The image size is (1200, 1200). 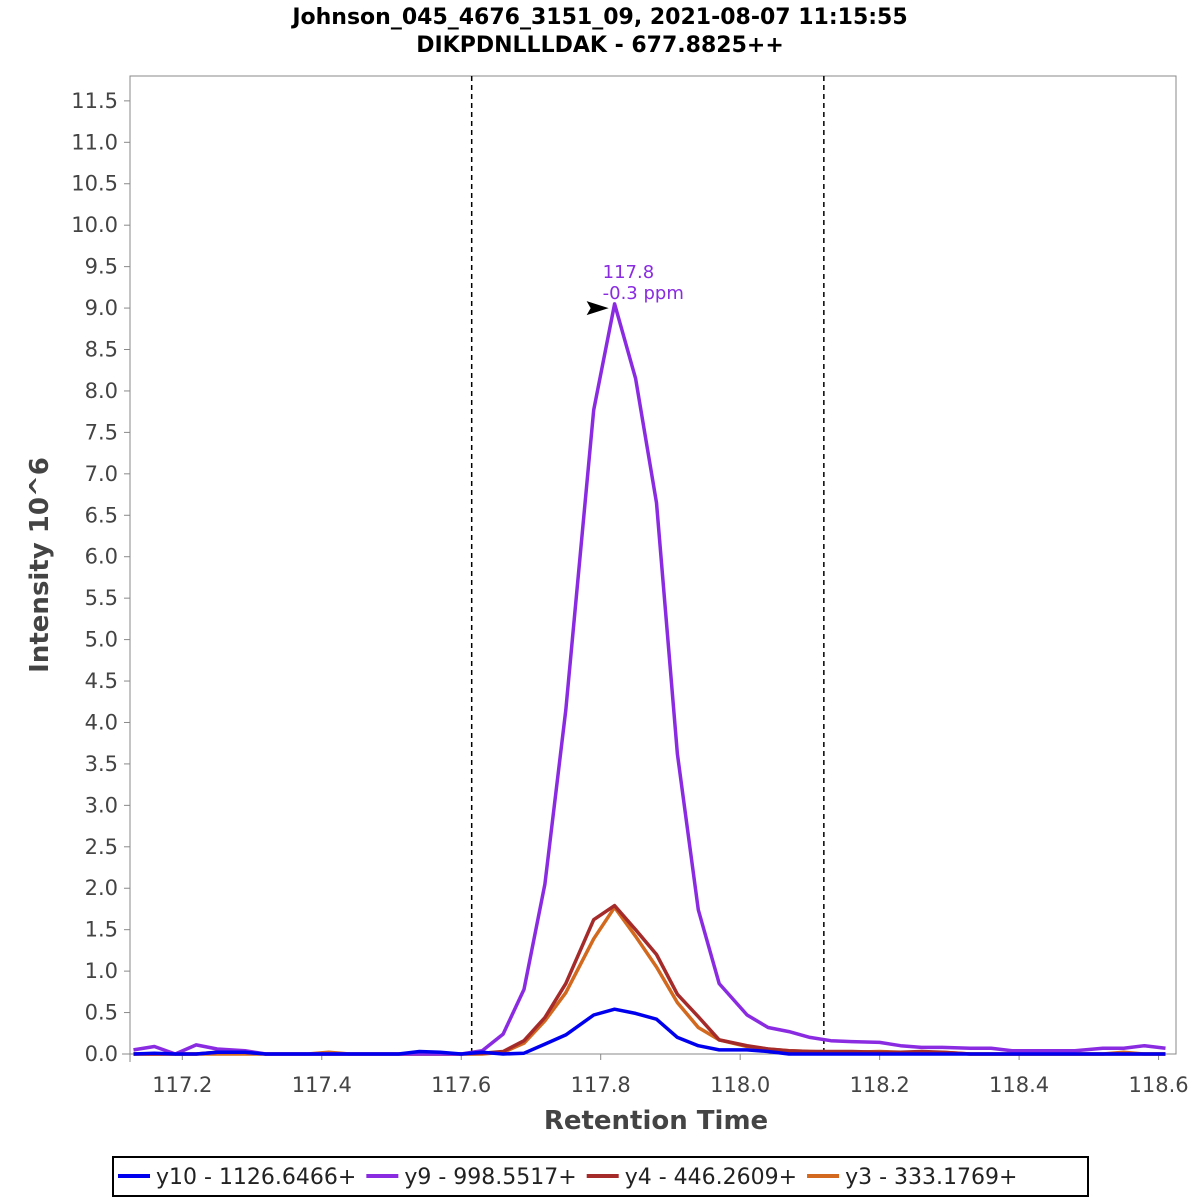 What do you see at coordinates (101, 308) in the screenshot?
I see `y-tick-label: 9.0` at bounding box center [101, 308].